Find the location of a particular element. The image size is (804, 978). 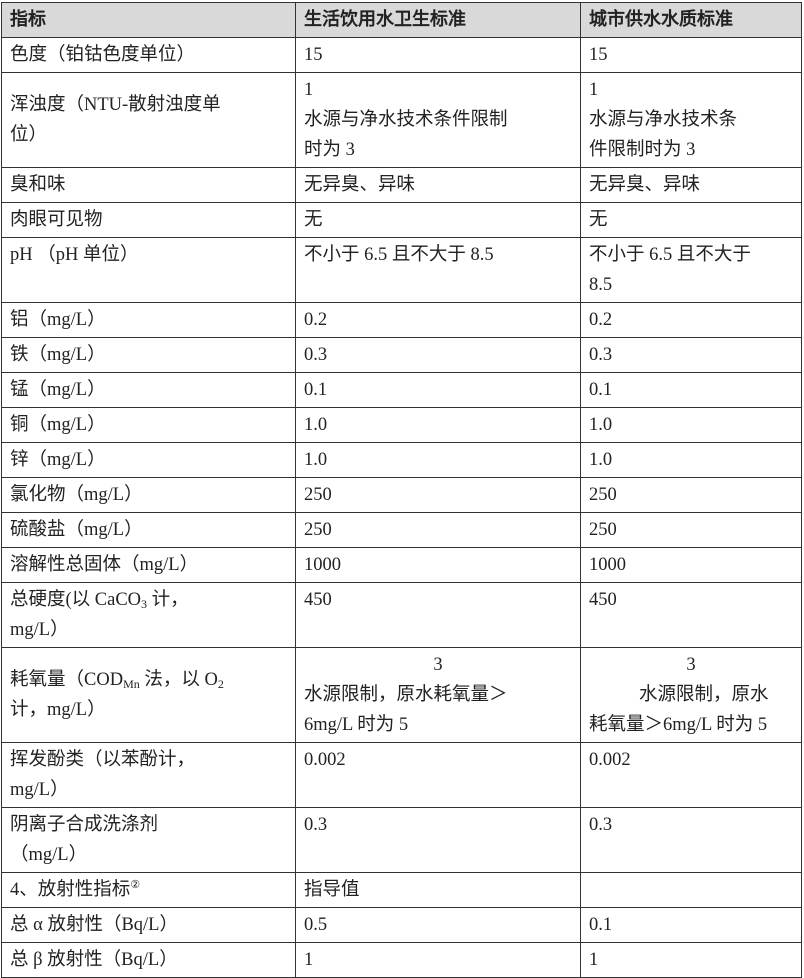

cell-line: 0.1 is located at coordinates (601, 925).